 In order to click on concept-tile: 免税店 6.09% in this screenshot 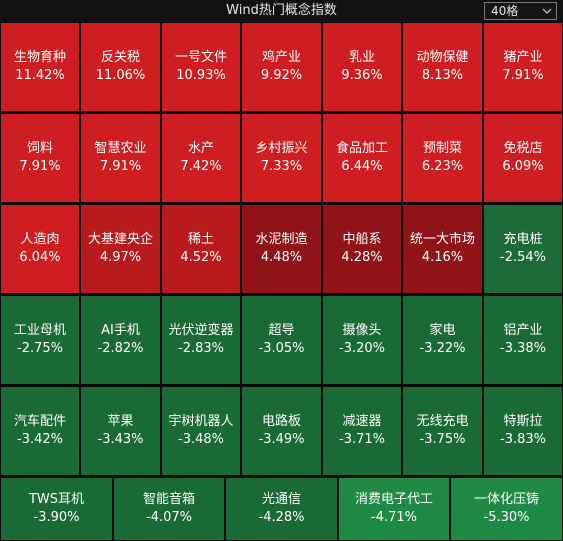, I will do `click(523, 158)`.